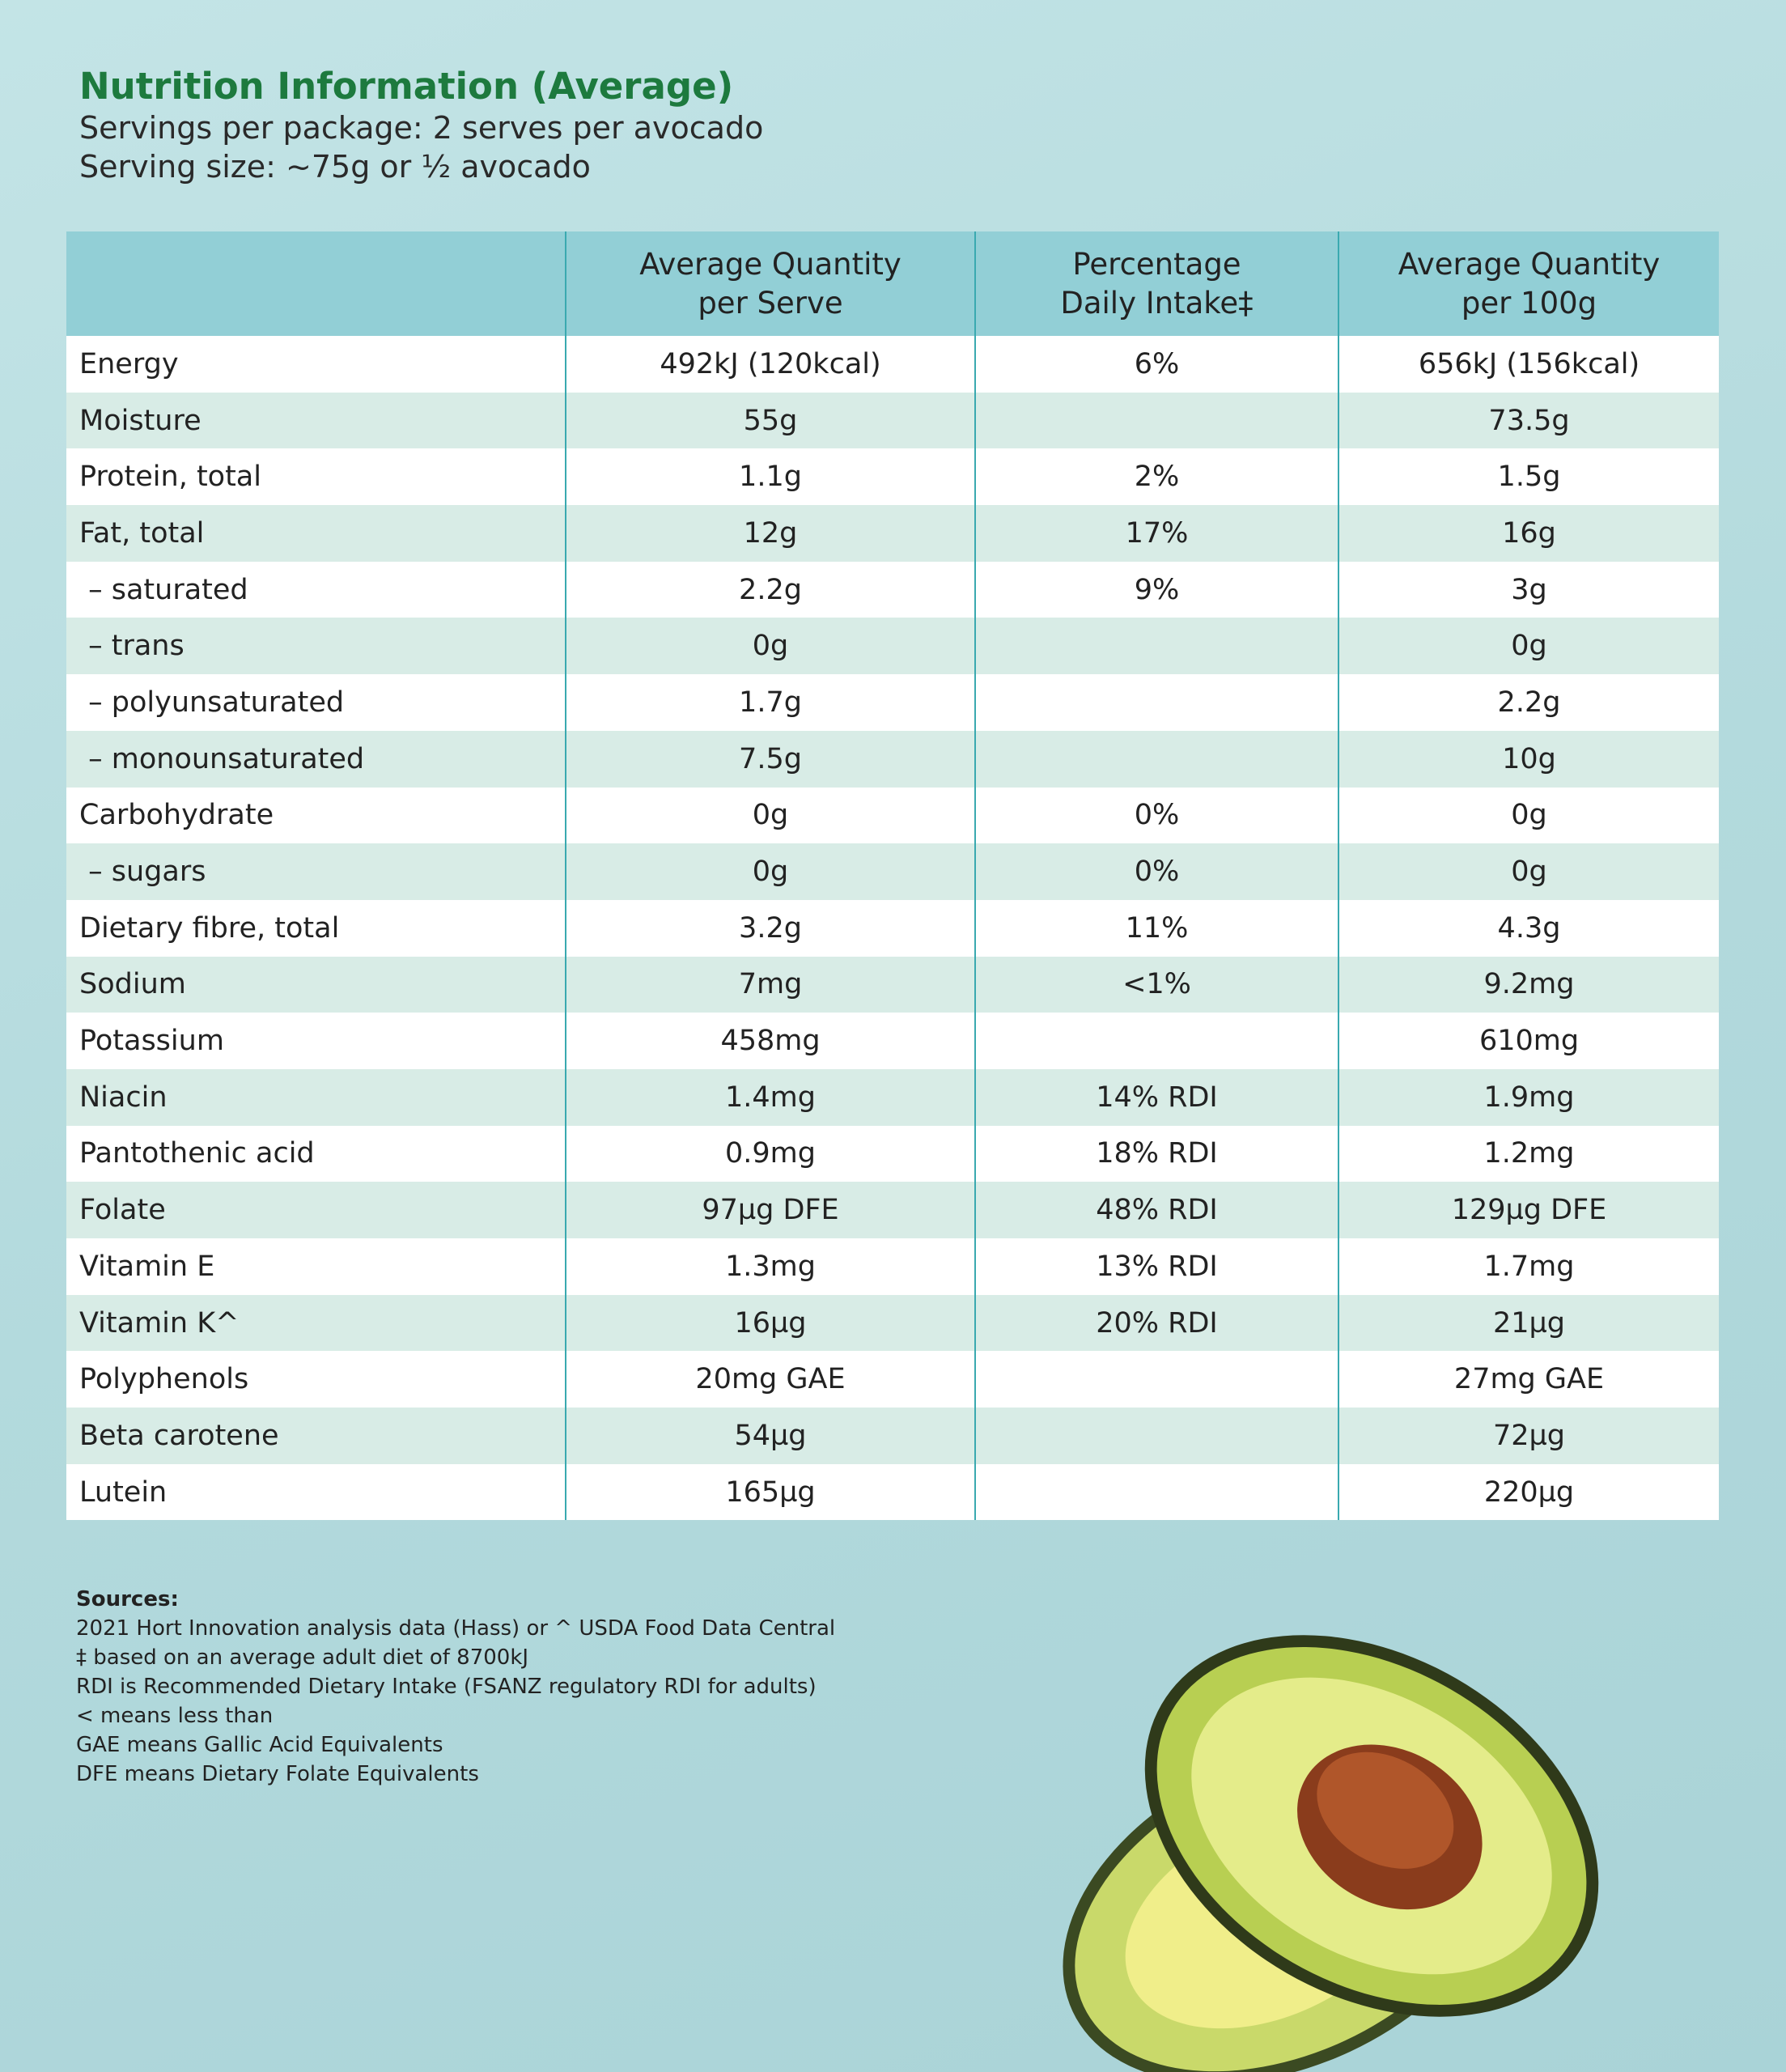  Describe the element at coordinates (1528, 589) in the screenshot. I see `value-cell: 3g` at that location.